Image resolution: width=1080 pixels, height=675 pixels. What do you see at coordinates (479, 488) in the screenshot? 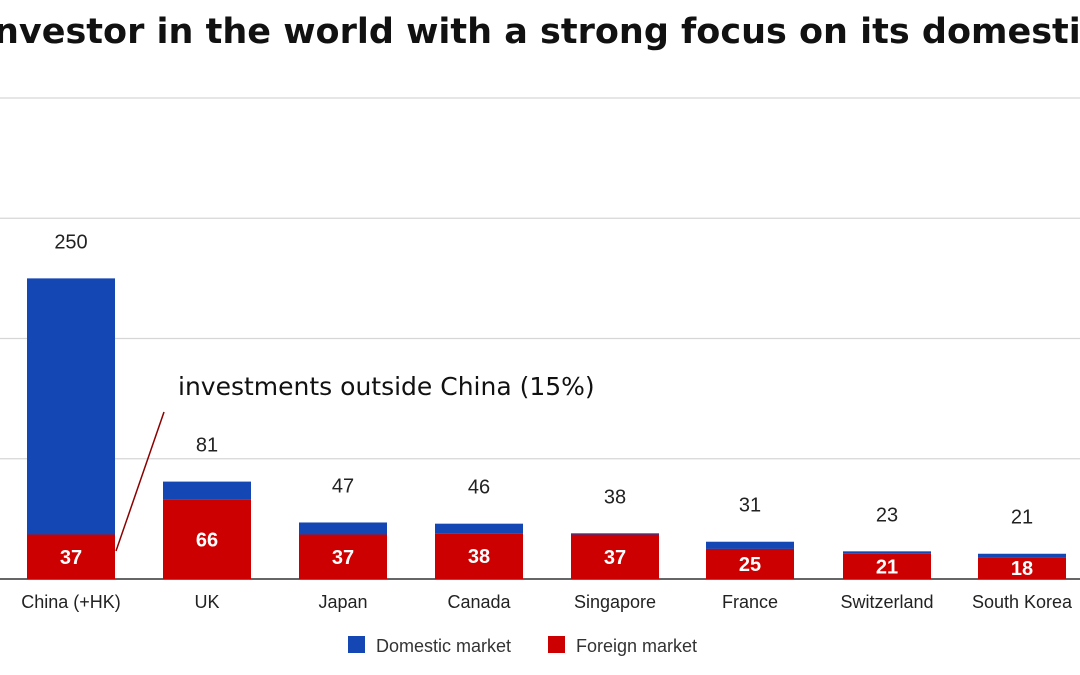
I see `data-label-total: 46` at bounding box center [479, 488].